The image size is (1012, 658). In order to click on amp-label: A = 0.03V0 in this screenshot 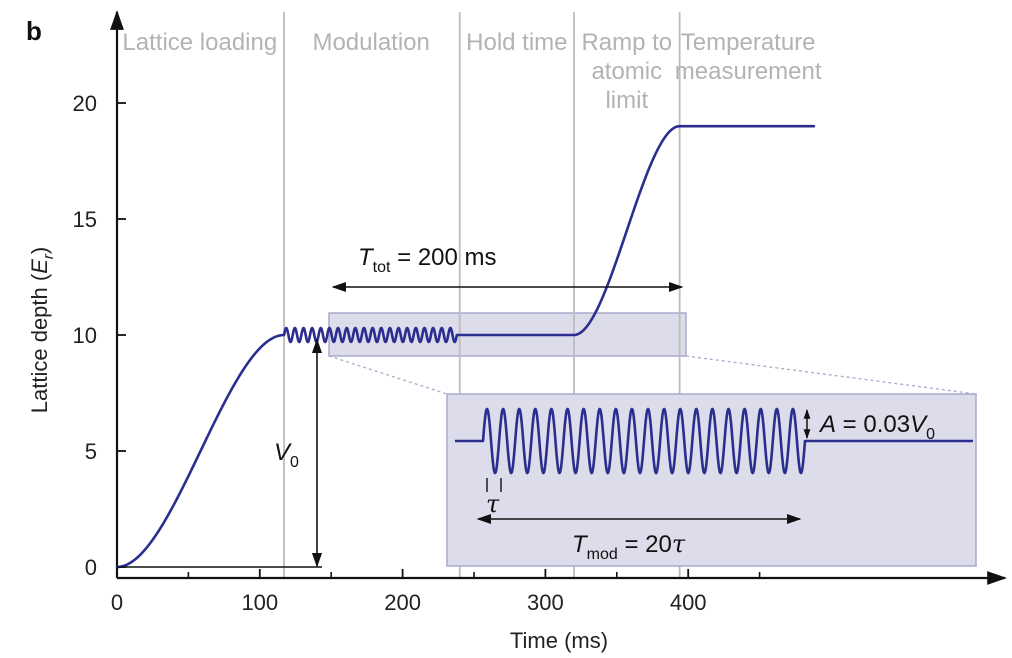, I will do `click(876, 427)`.